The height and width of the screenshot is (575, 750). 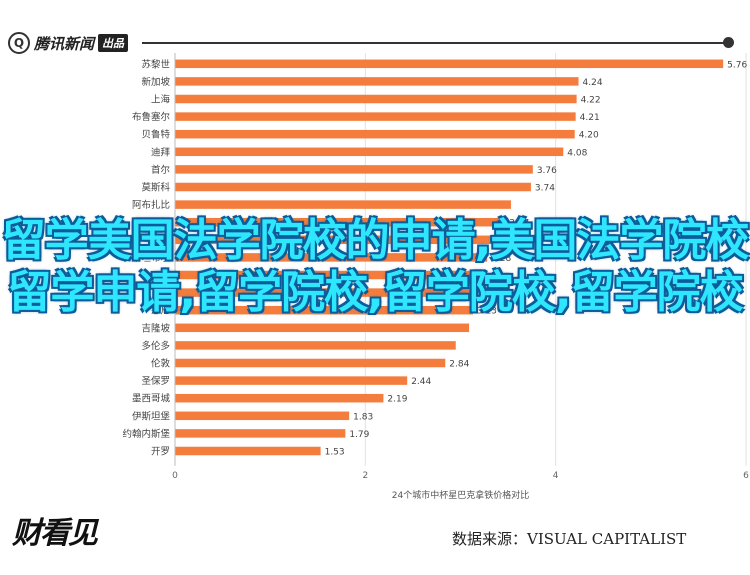 What do you see at coordinates (151, 399) in the screenshot?
I see `category-label: 墨西哥城` at bounding box center [151, 399].